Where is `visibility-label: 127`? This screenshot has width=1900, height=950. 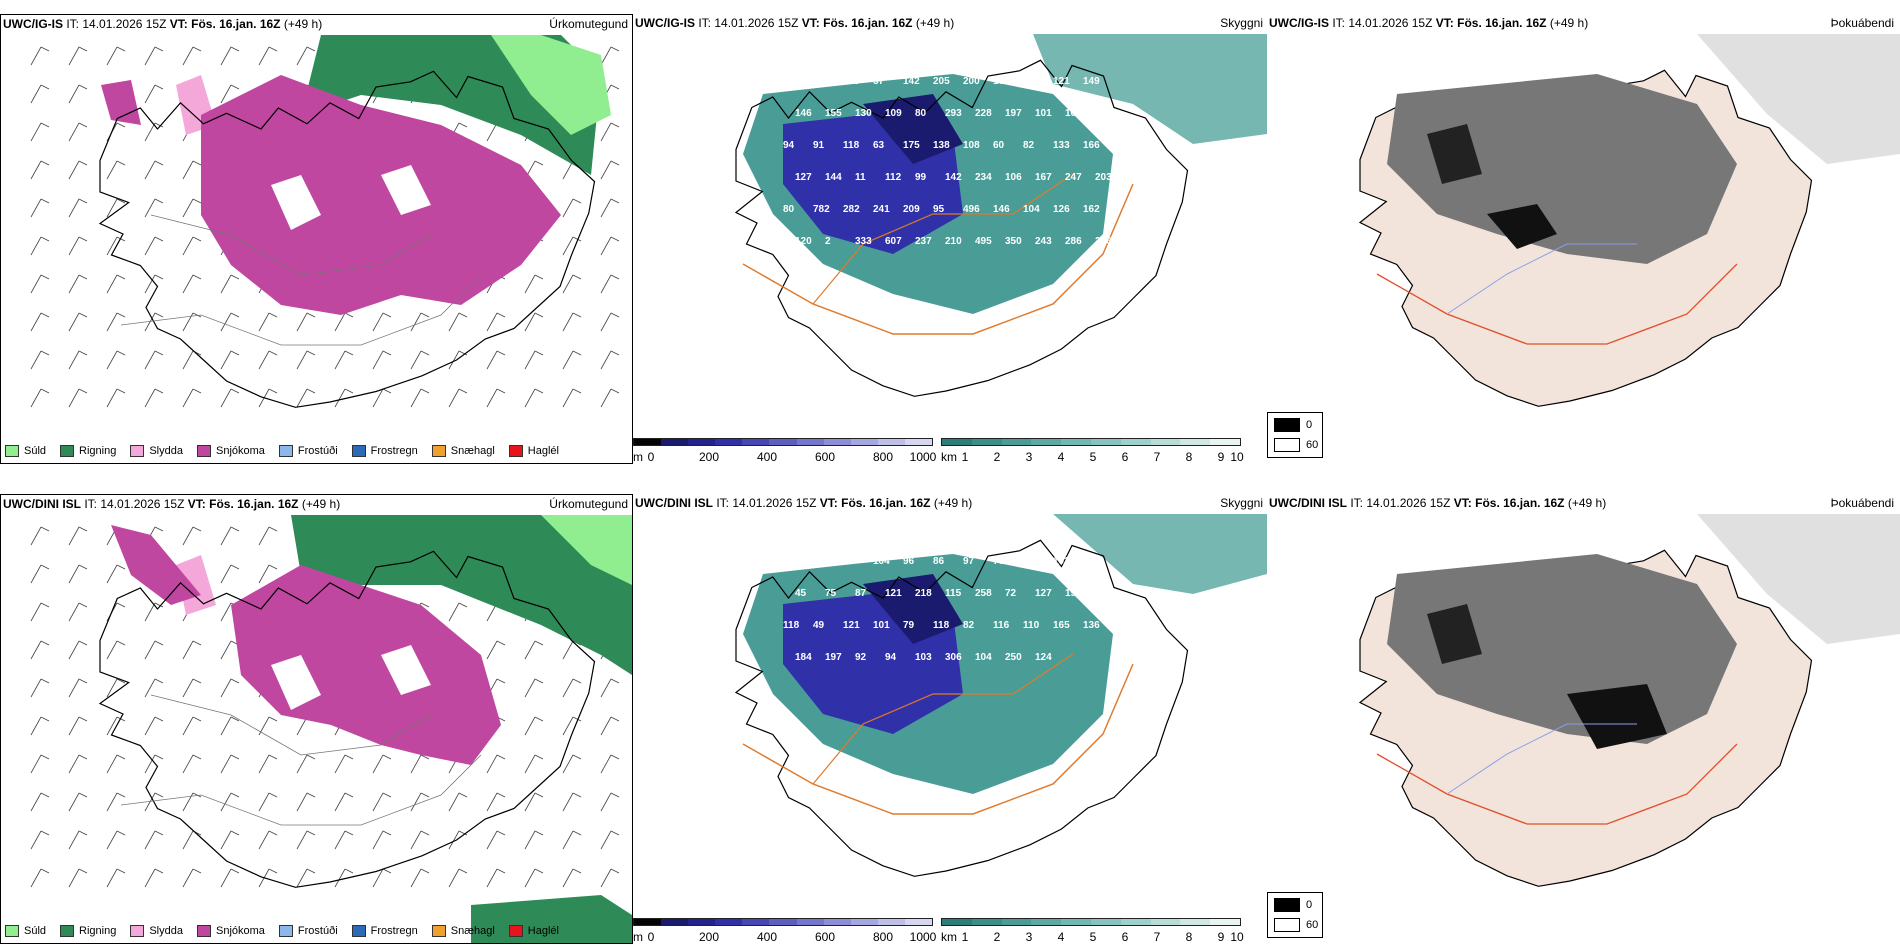 visibility-label: 127 is located at coordinates (1043, 593).